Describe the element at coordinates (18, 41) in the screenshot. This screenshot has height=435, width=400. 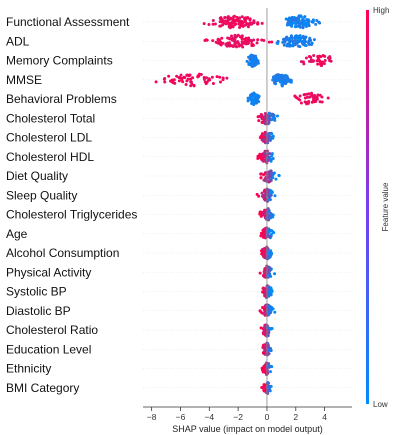
I see `feature-label: ADL` at that location.